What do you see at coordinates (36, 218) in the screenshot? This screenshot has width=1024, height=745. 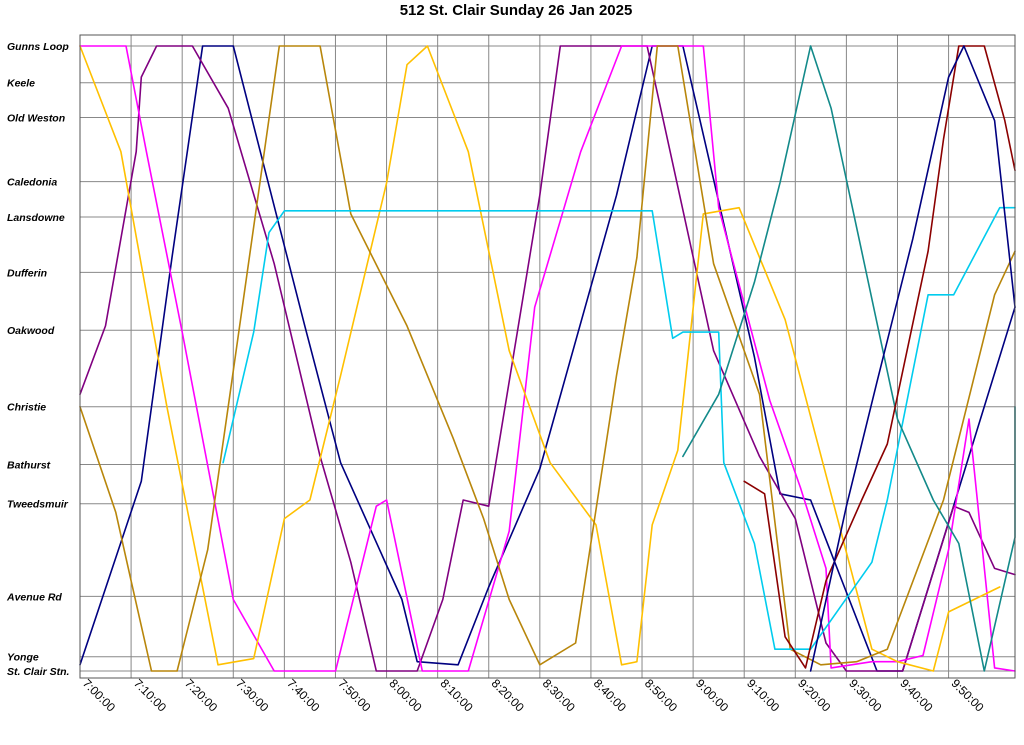 I see `stop-label: Lansdowne` at bounding box center [36, 218].